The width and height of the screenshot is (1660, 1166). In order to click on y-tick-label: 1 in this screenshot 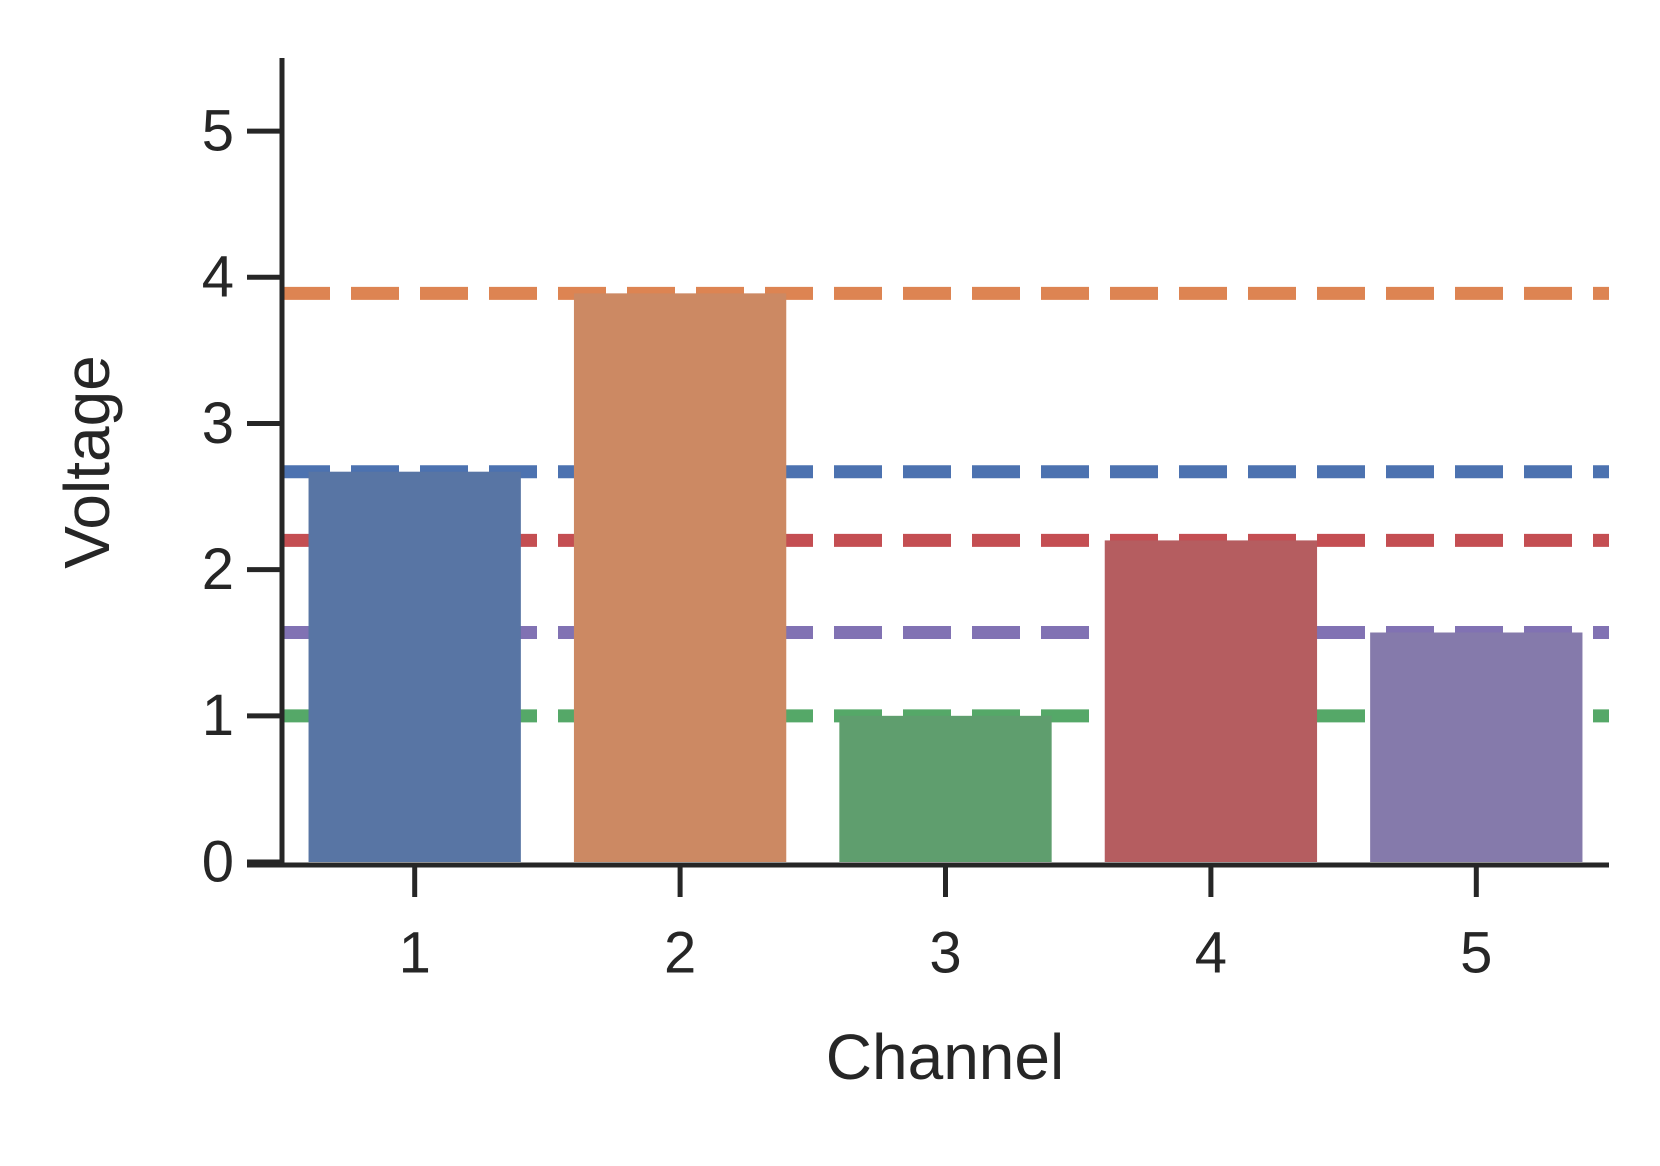, I will do `click(218, 715)`.